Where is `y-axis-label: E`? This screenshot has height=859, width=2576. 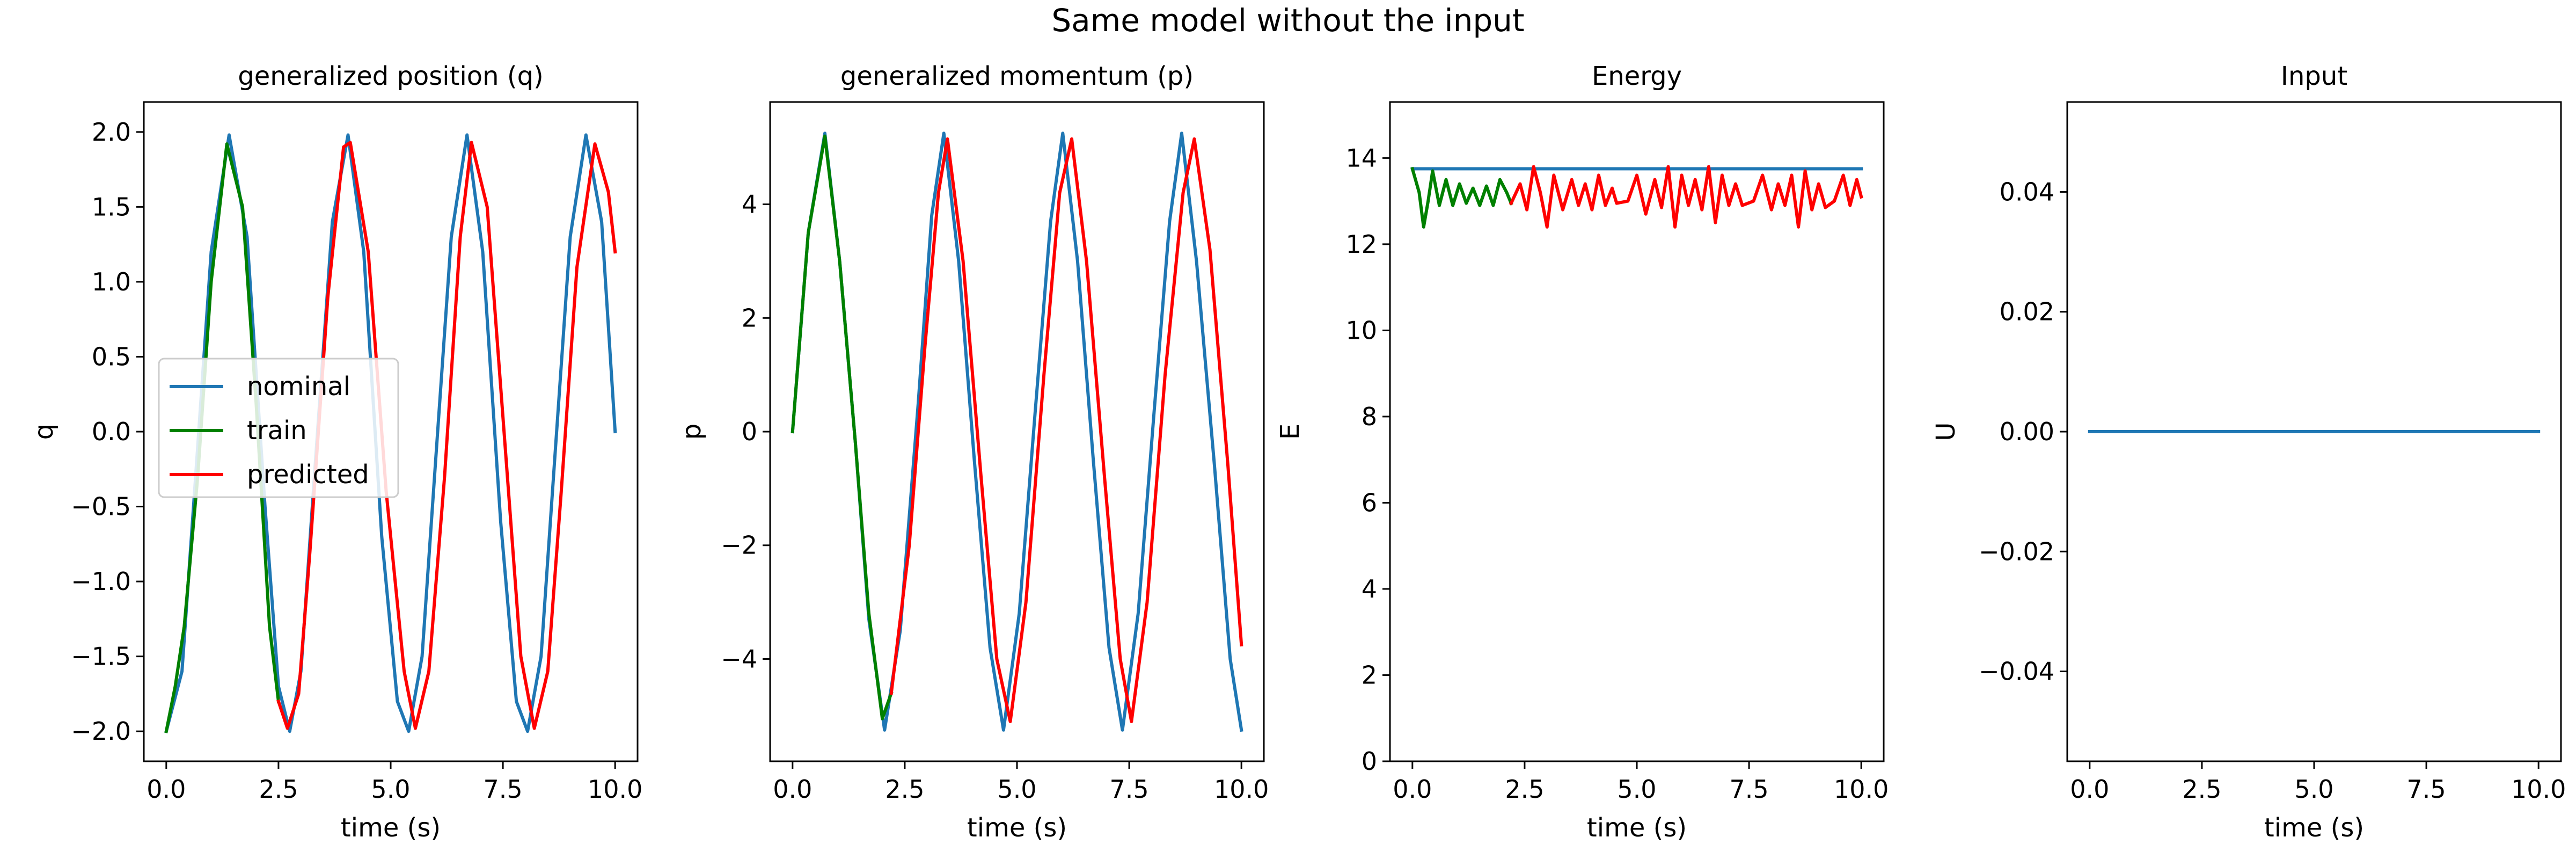 y-axis-label: E is located at coordinates (1290, 432).